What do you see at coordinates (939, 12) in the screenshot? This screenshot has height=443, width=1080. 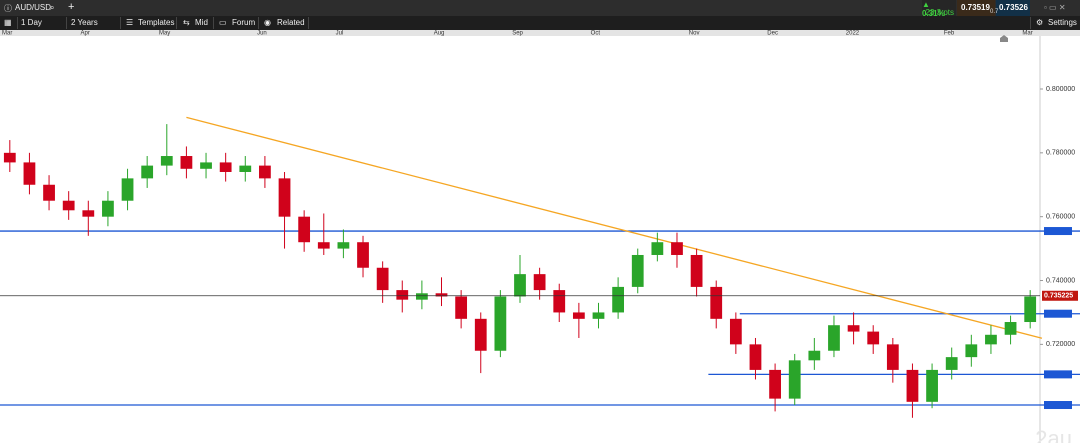 I see `change-pts: 23.3 pts` at bounding box center [939, 12].